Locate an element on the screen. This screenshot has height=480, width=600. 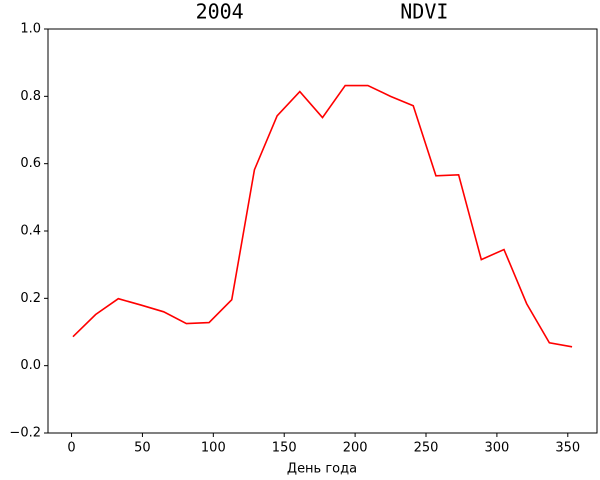
x-tick-label: 200 is located at coordinates (355, 448).